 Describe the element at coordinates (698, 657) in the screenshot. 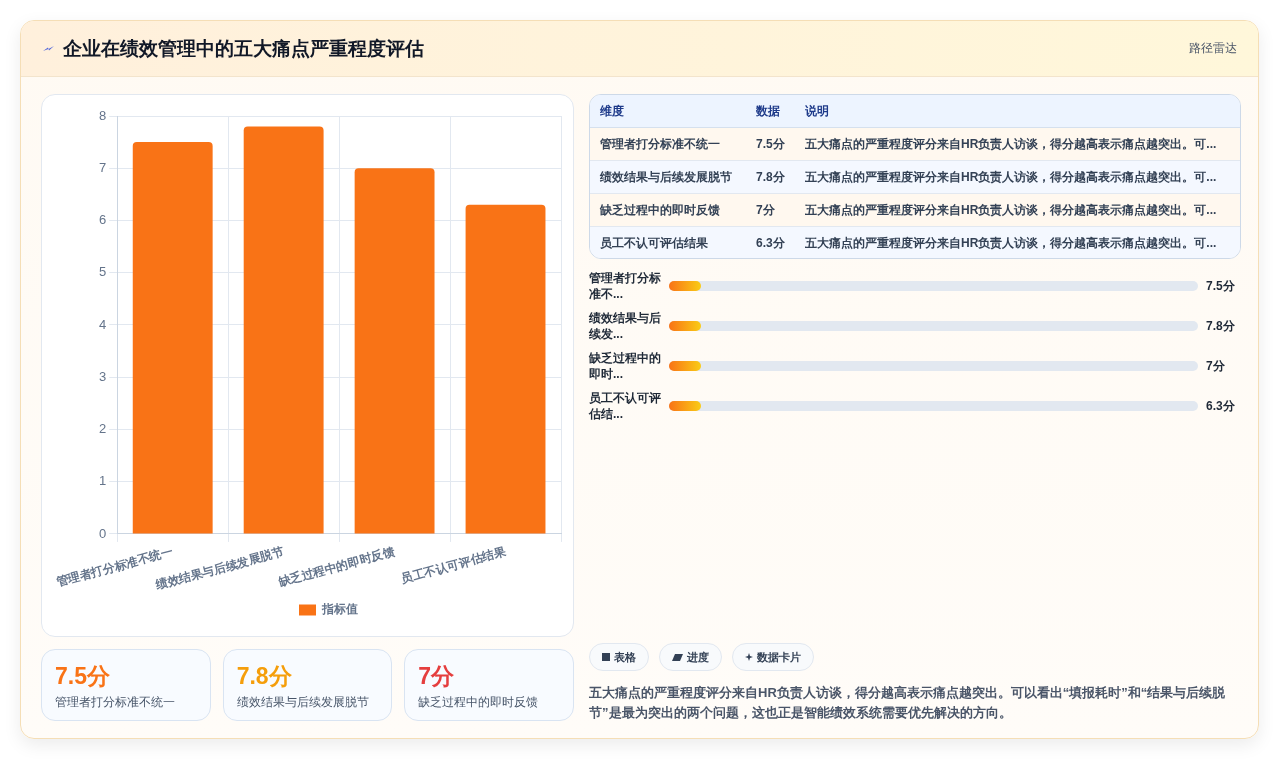

I see `category-label: 进度` at that location.